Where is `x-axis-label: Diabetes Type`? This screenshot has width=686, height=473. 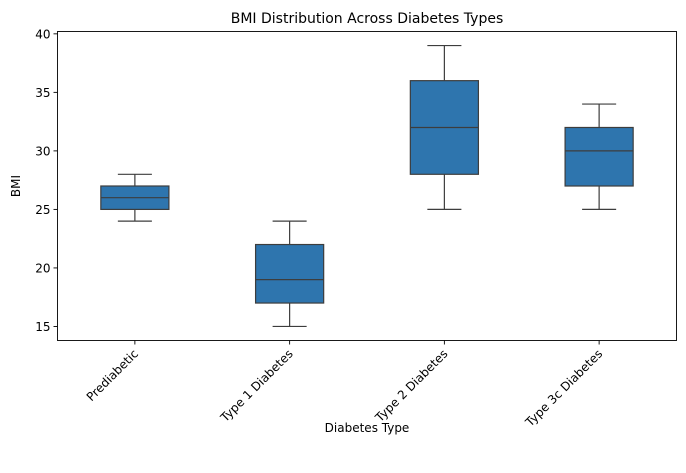
x-axis-label: Diabetes Type is located at coordinates (367, 428).